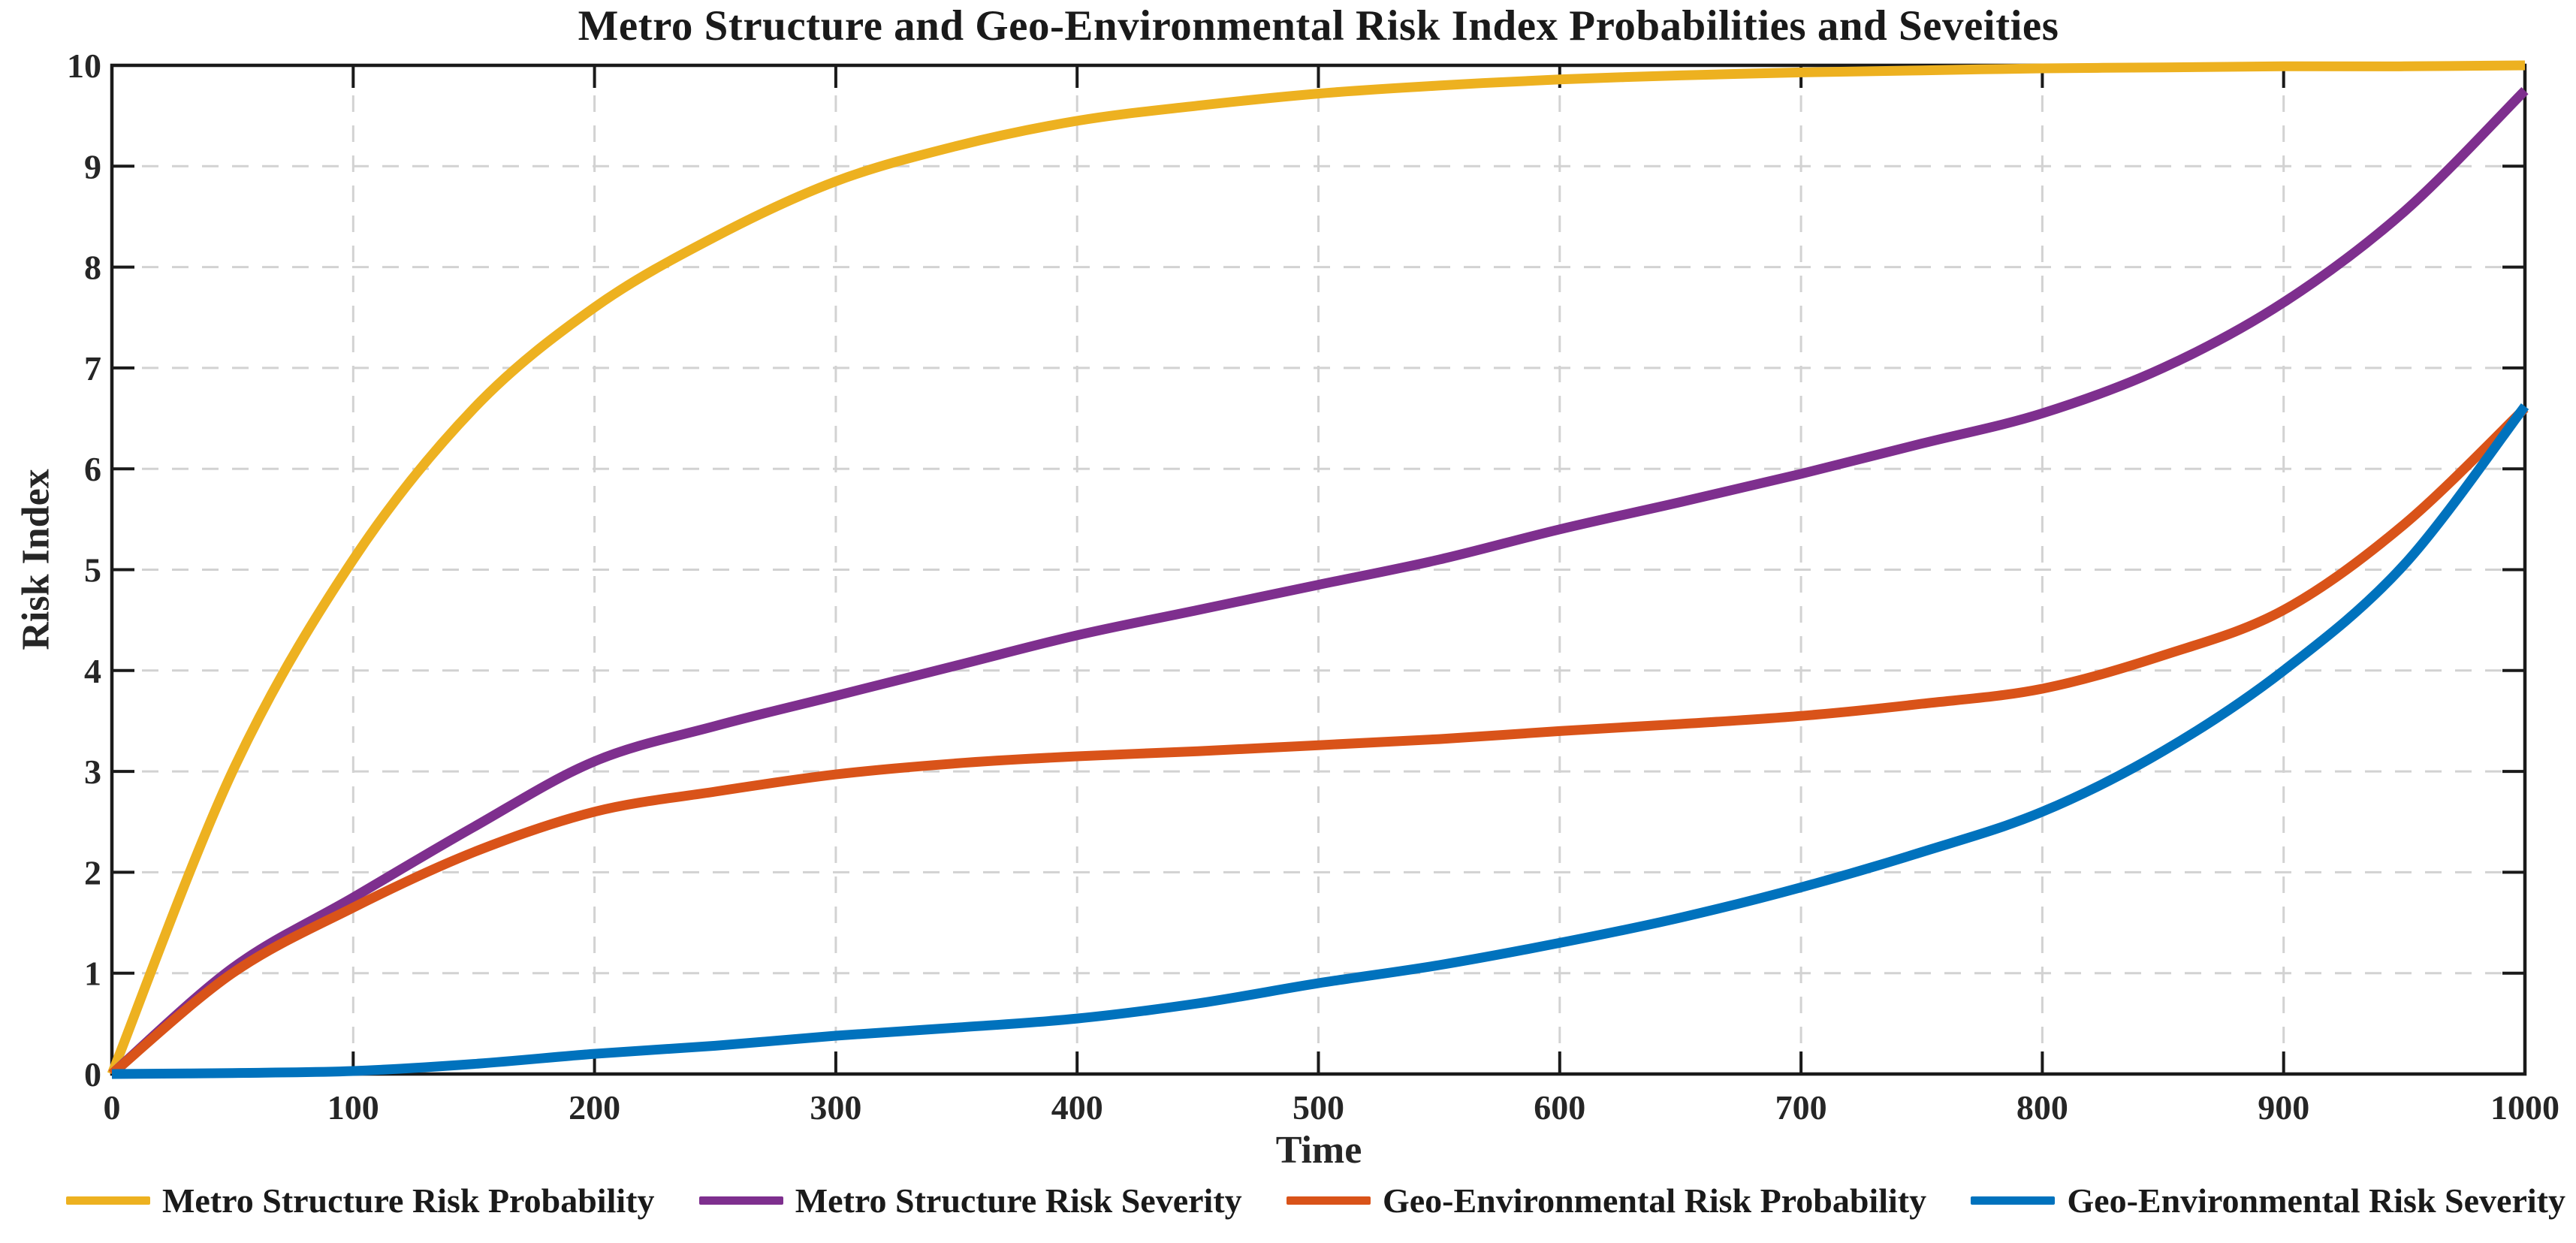 This screenshot has height=1243, width=2576. I want to click on x-axis-label: Time, so click(1318, 1151).